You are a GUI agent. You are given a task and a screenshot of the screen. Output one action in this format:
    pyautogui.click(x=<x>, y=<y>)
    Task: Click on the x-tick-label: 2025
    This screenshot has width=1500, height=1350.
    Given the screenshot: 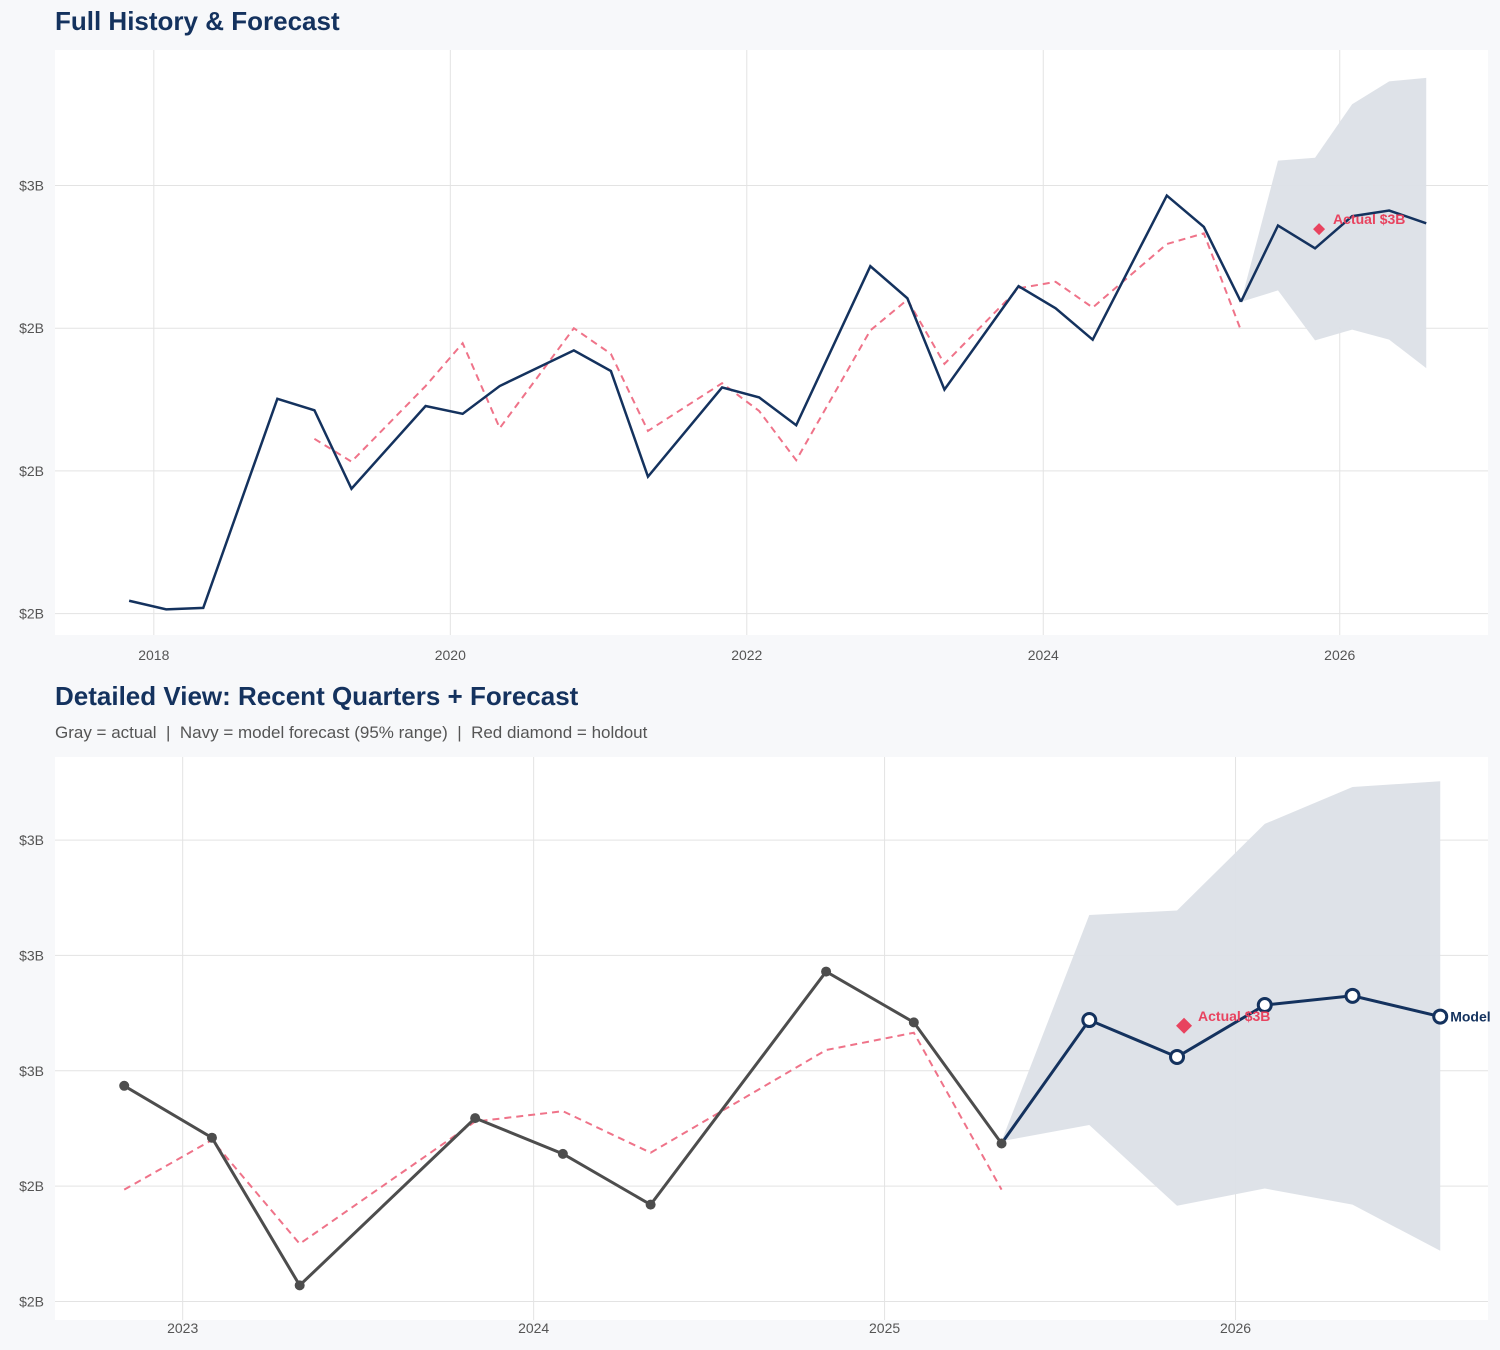 What is the action you would take?
    pyautogui.click(x=884, y=1328)
    